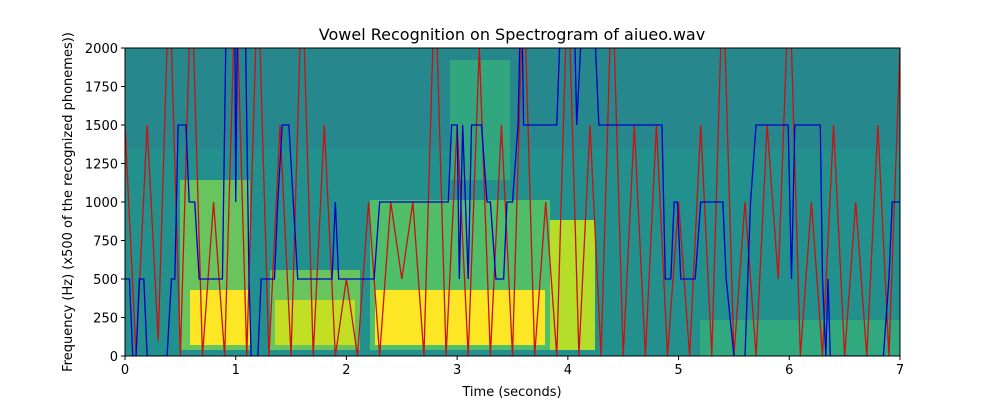 The width and height of the screenshot is (1000, 404). Describe the element at coordinates (105, 280) in the screenshot. I see `y-tick-label: 500` at that location.